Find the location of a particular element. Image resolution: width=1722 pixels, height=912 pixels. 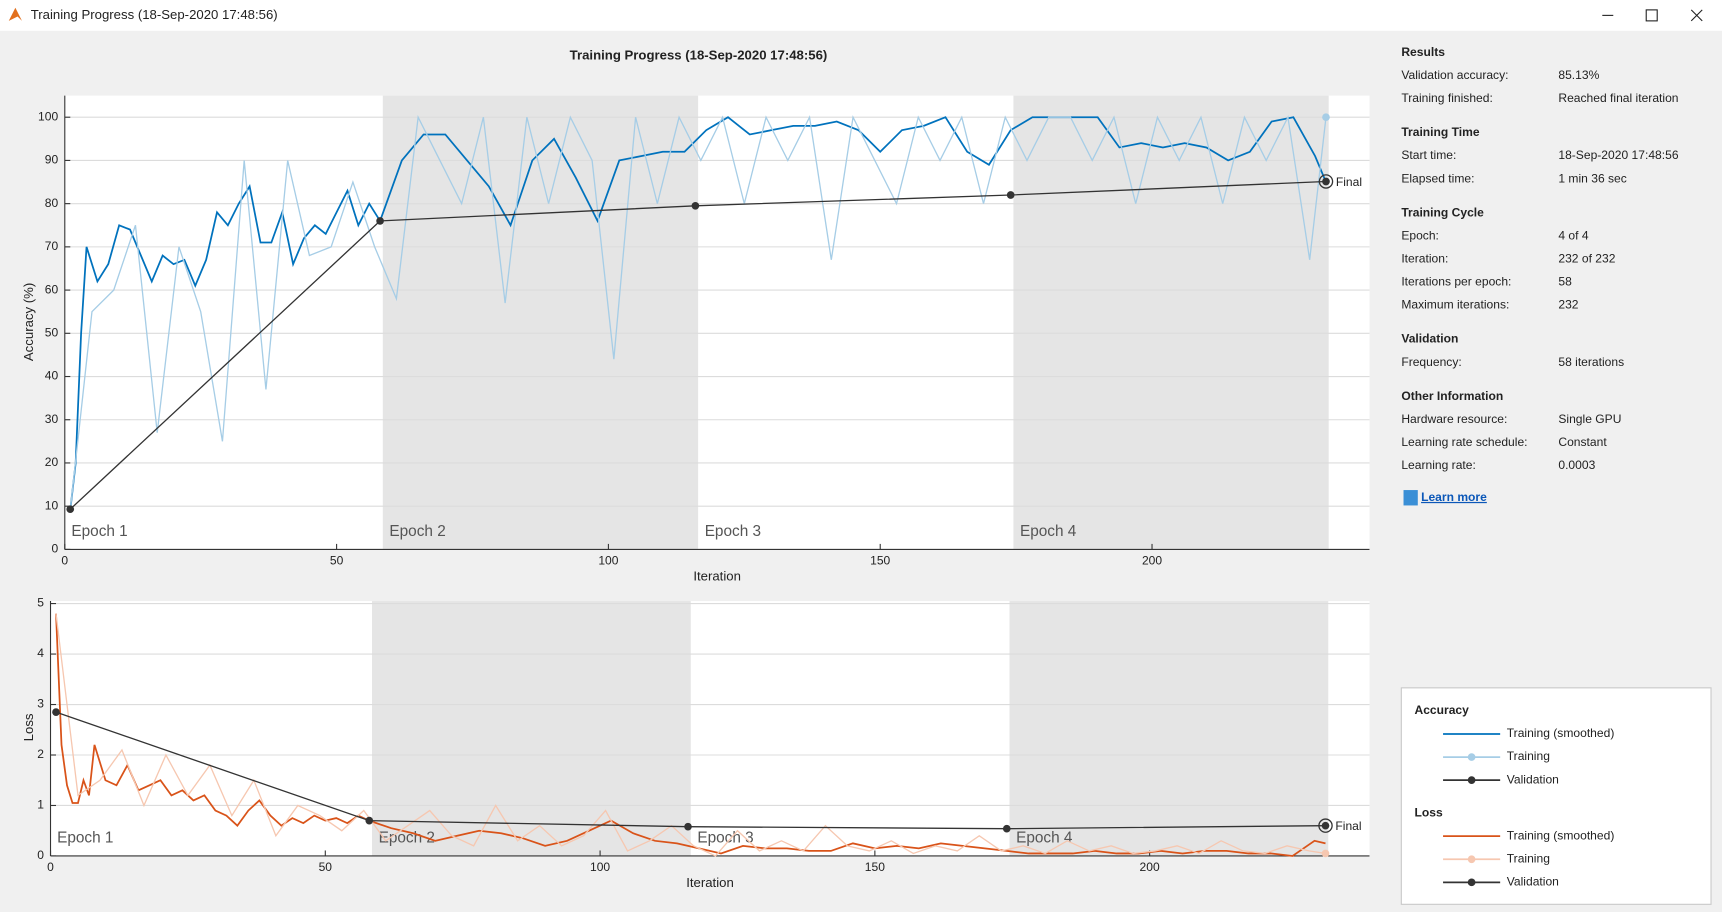

info-label: Learning rate schedule: is located at coordinates (1464, 442).